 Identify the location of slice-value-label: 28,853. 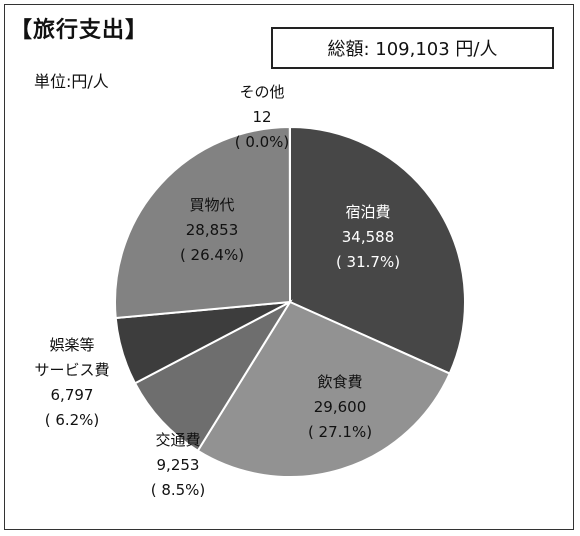
(212, 230).